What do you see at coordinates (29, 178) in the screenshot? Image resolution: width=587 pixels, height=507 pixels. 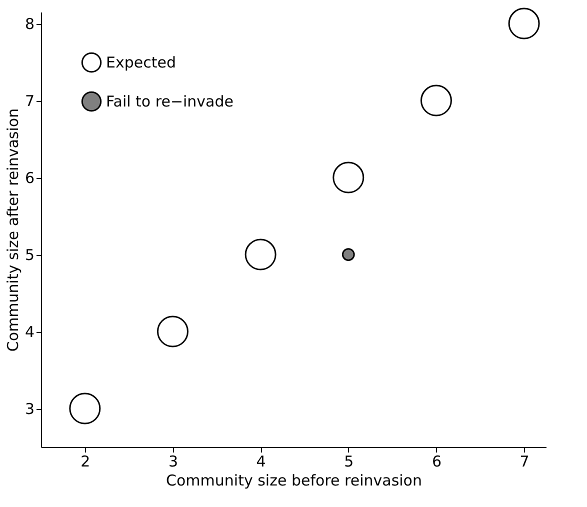 I see `y-tick-label: 6` at bounding box center [29, 178].